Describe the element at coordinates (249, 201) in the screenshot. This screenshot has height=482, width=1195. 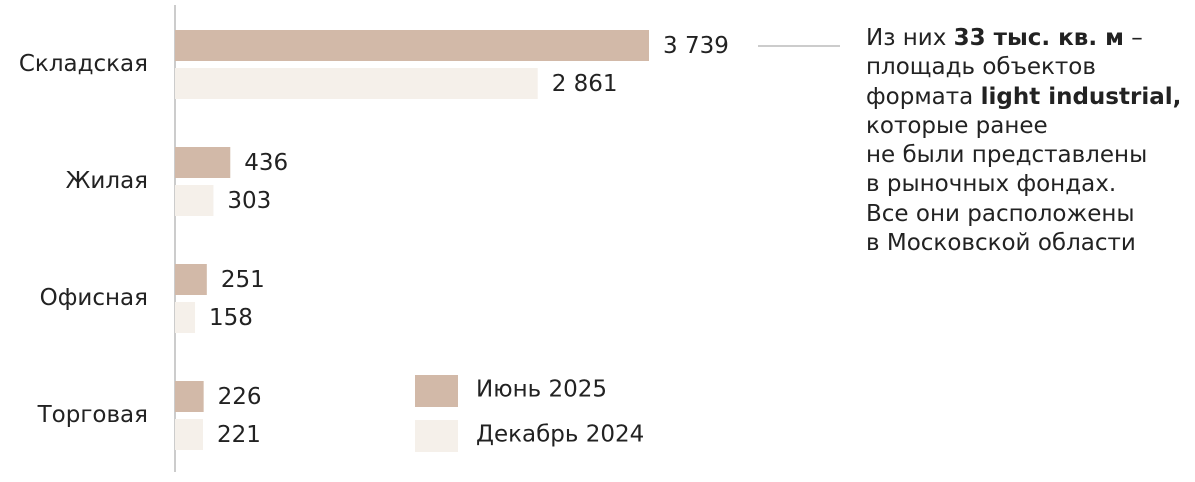
I see `value-label: 303` at that location.